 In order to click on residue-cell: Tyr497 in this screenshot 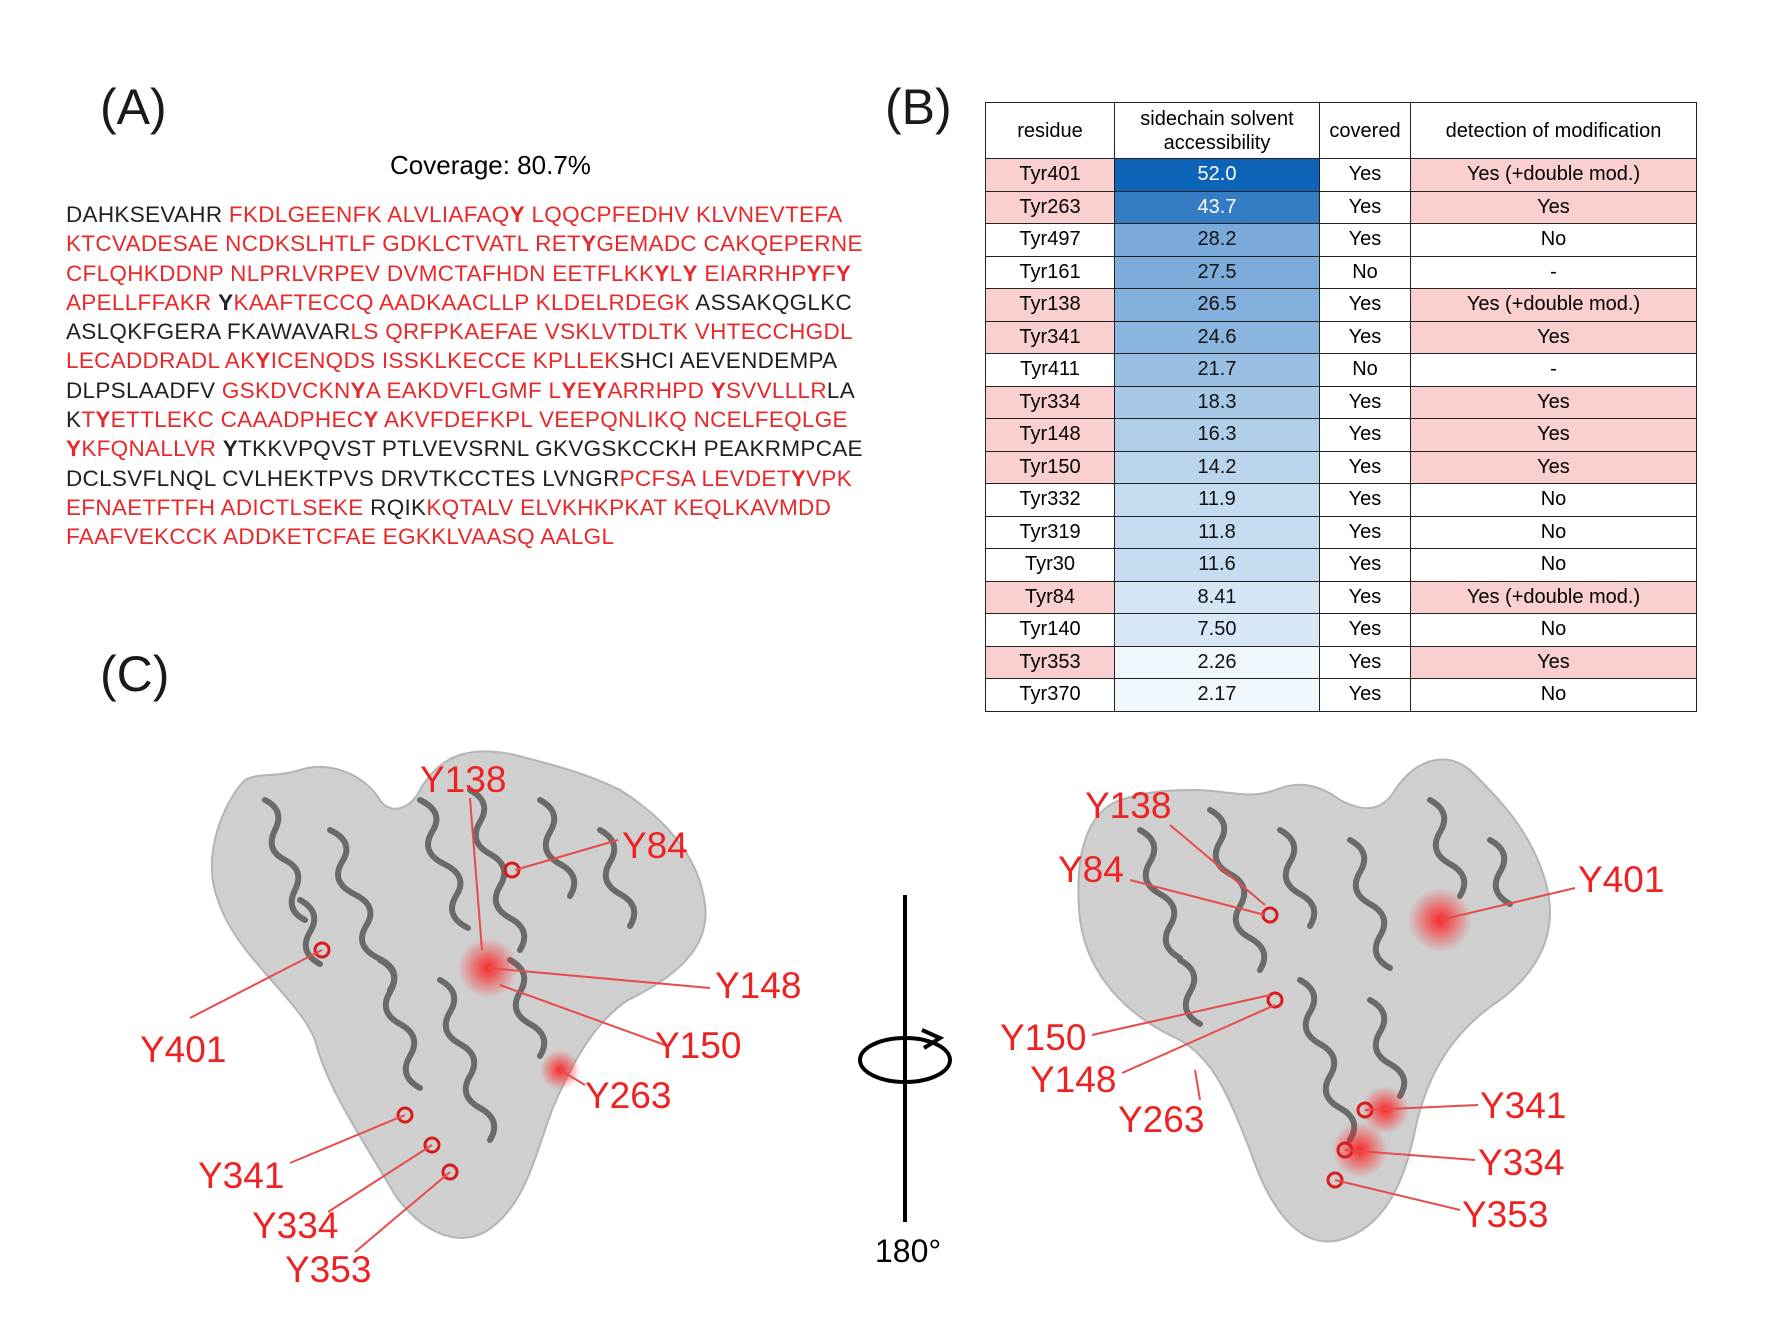, I will do `click(1050, 240)`.